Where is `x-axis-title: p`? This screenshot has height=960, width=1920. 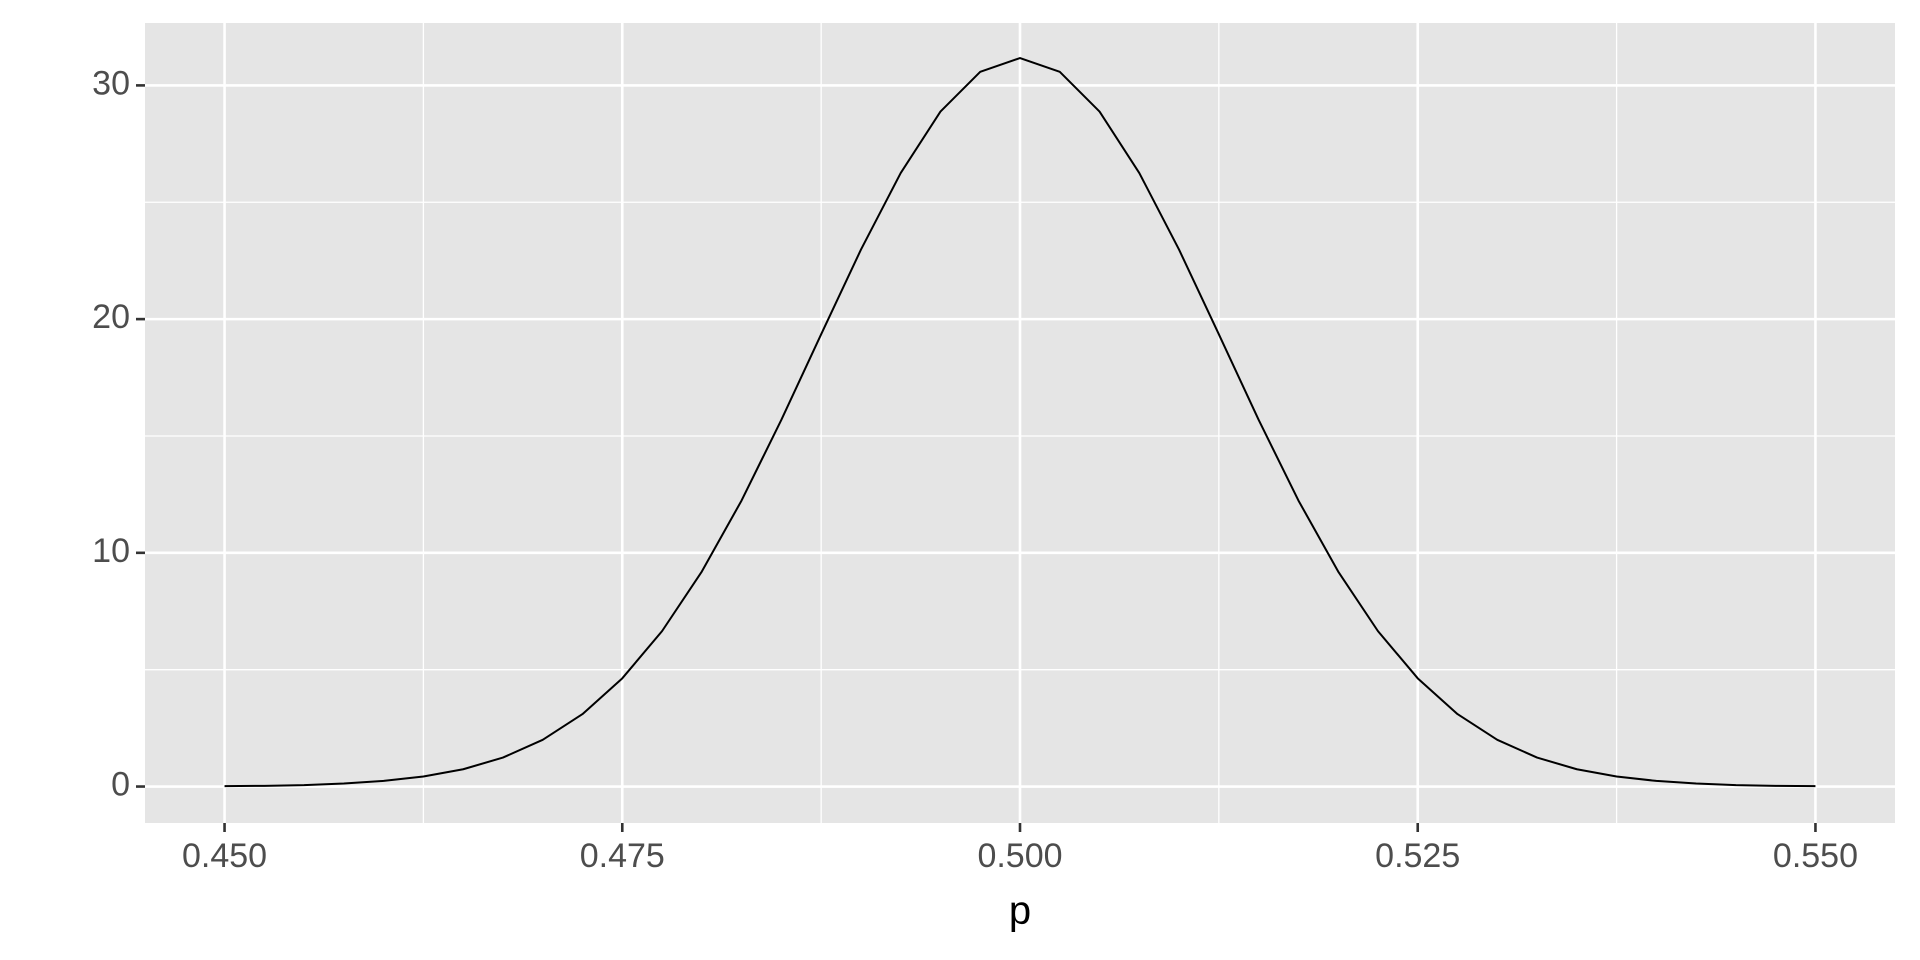 x-axis-title: p is located at coordinates (1020, 911).